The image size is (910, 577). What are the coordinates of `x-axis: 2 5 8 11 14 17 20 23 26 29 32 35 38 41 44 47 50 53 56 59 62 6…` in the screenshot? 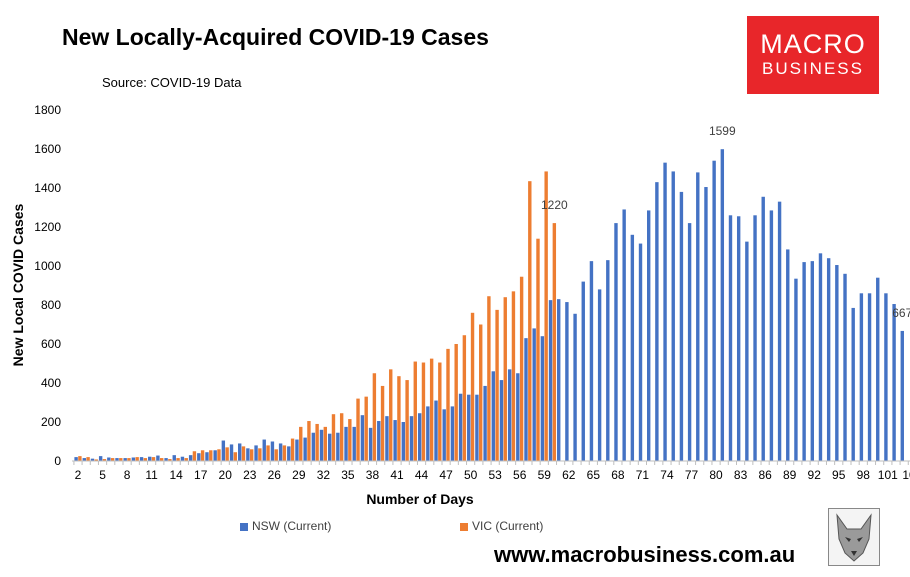 It's located at (491, 471).